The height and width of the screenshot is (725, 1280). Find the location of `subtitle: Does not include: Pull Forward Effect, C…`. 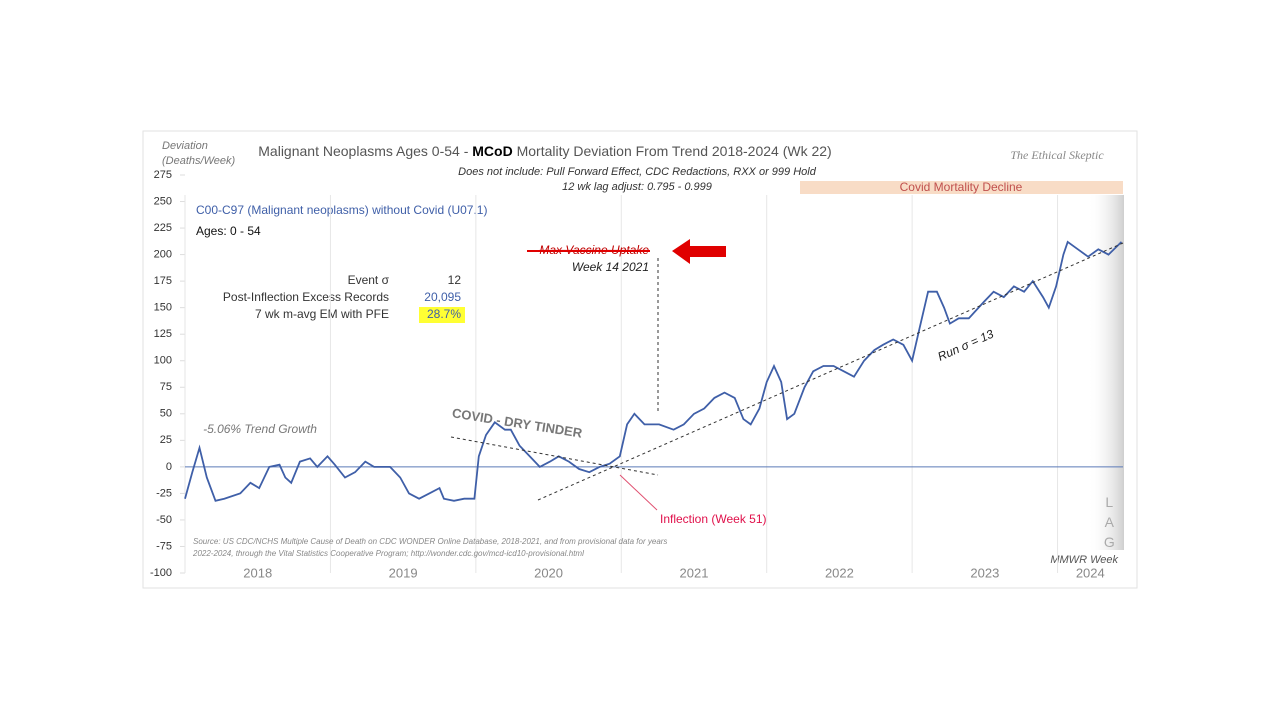

subtitle: Does not include: Pull Forward Effect, C… is located at coordinates (637, 172).